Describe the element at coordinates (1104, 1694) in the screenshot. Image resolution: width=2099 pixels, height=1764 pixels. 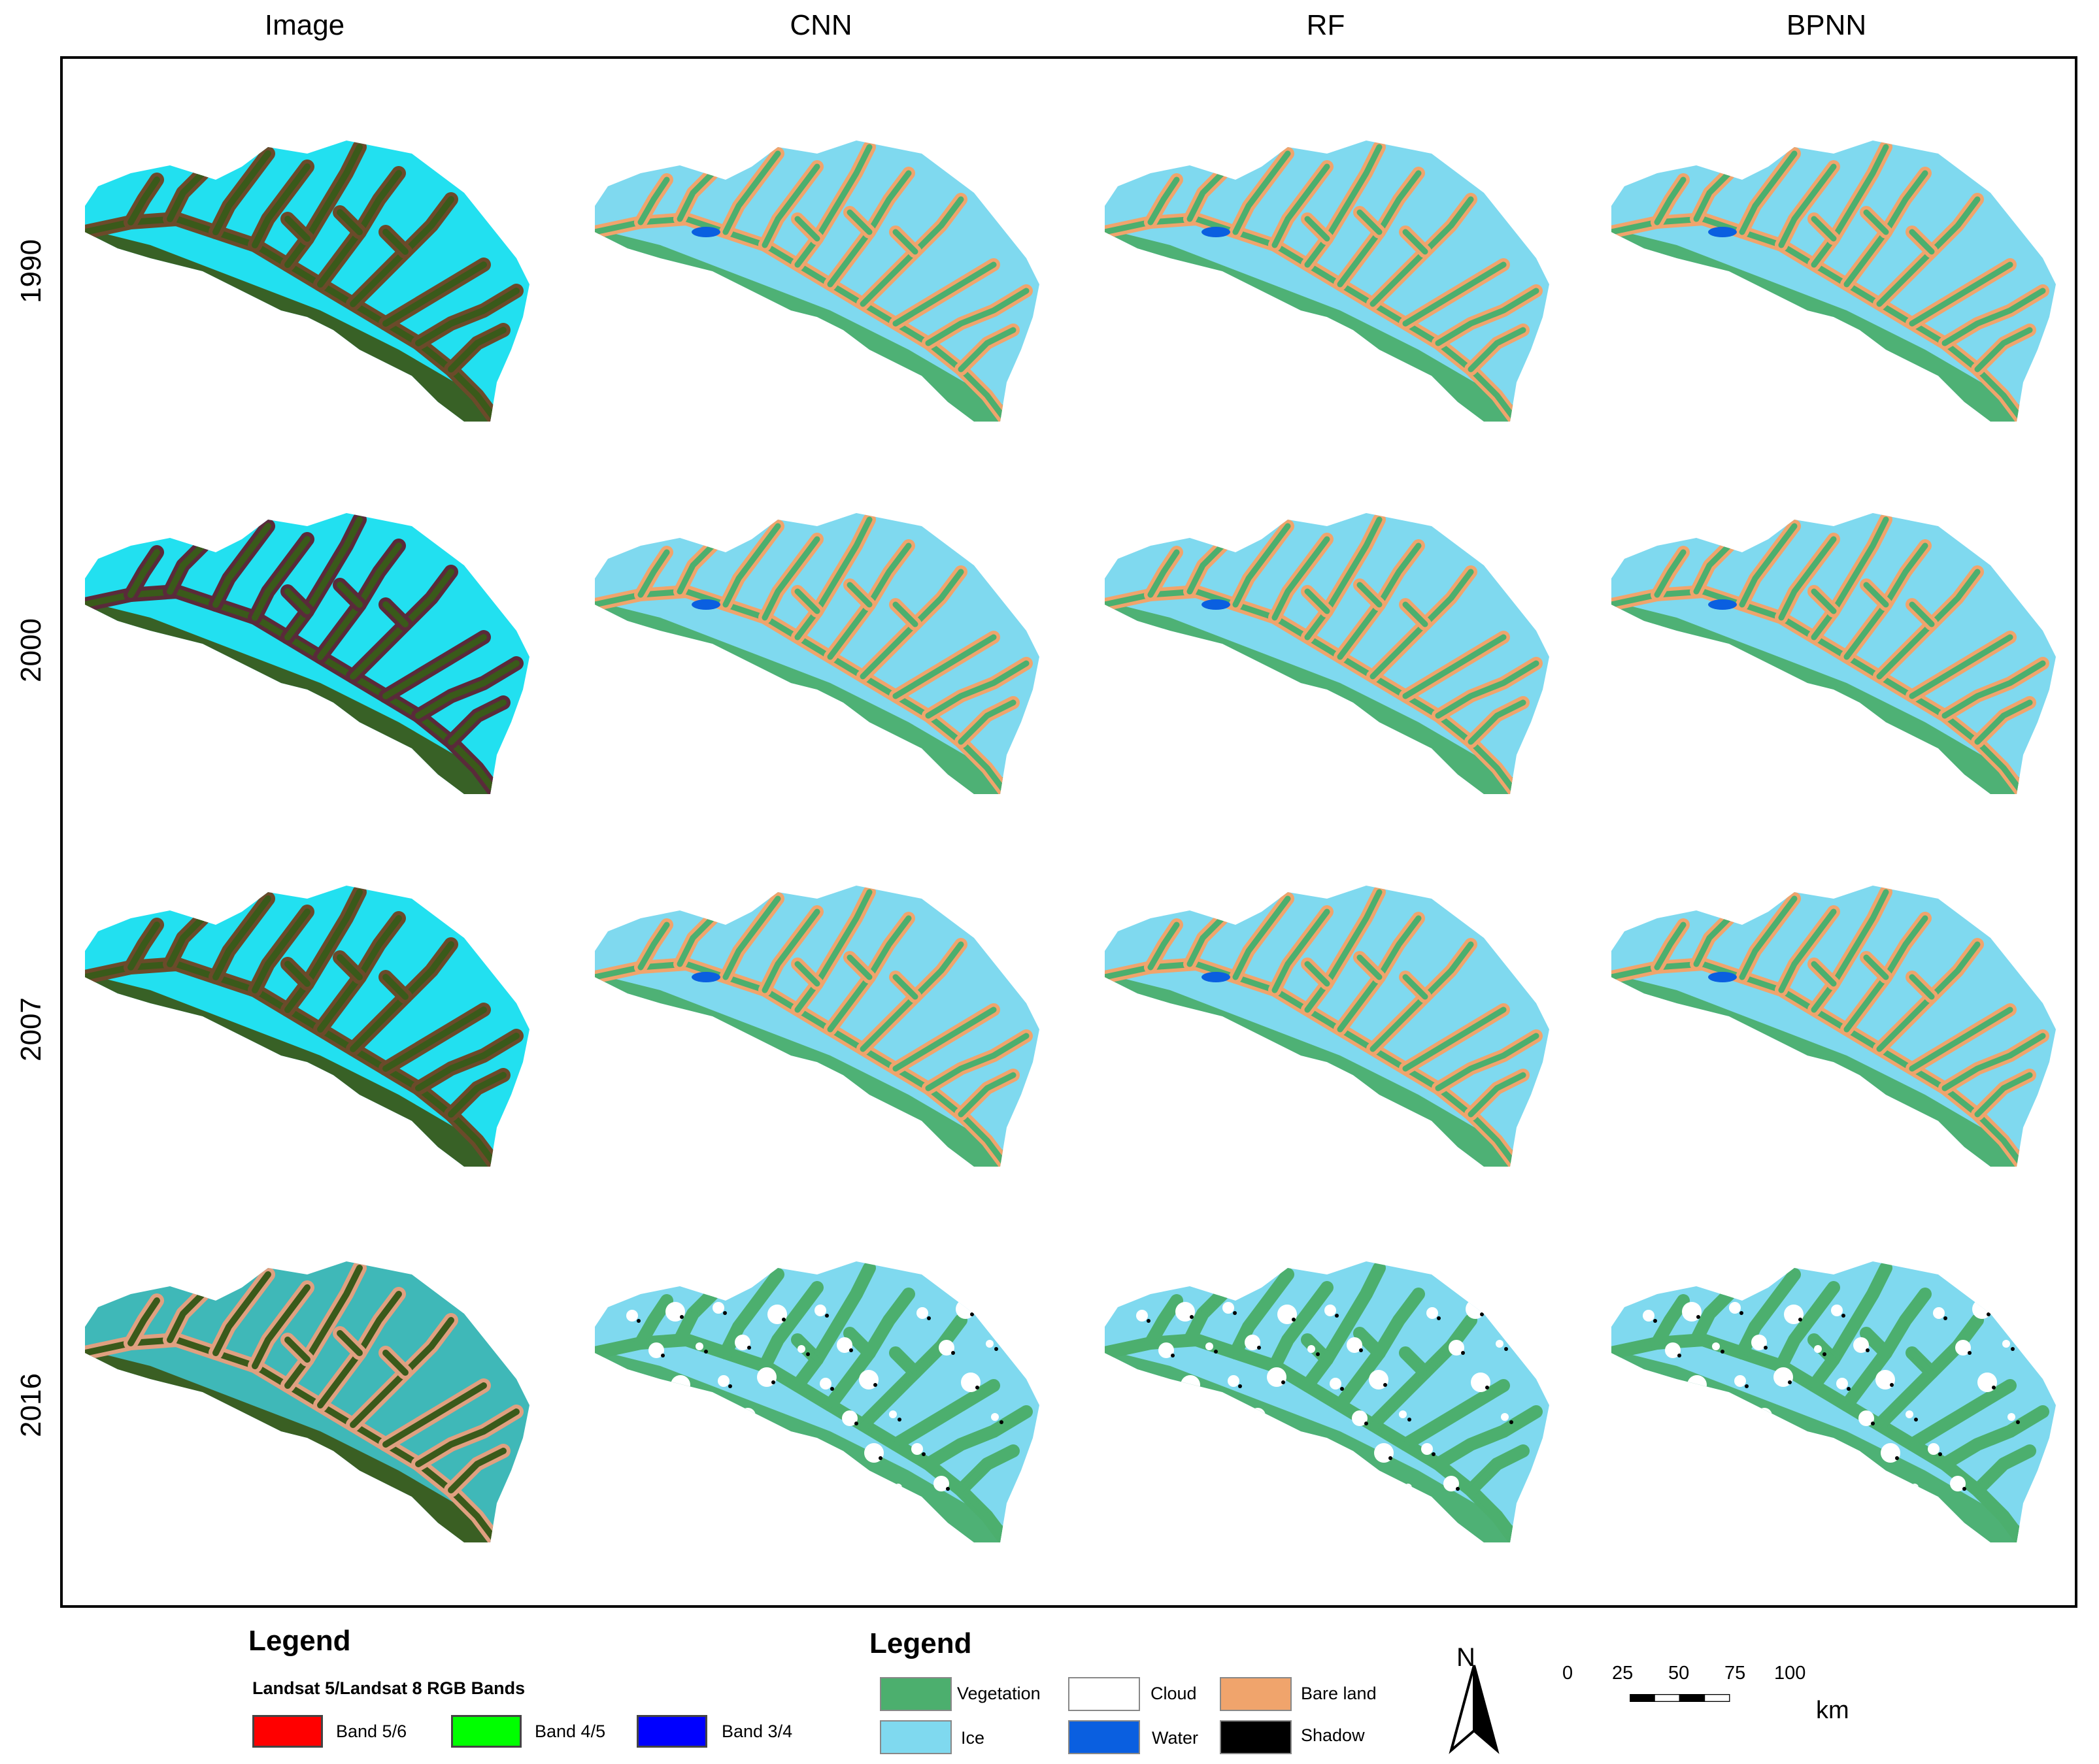
I see `class-swatch-cloud` at that location.